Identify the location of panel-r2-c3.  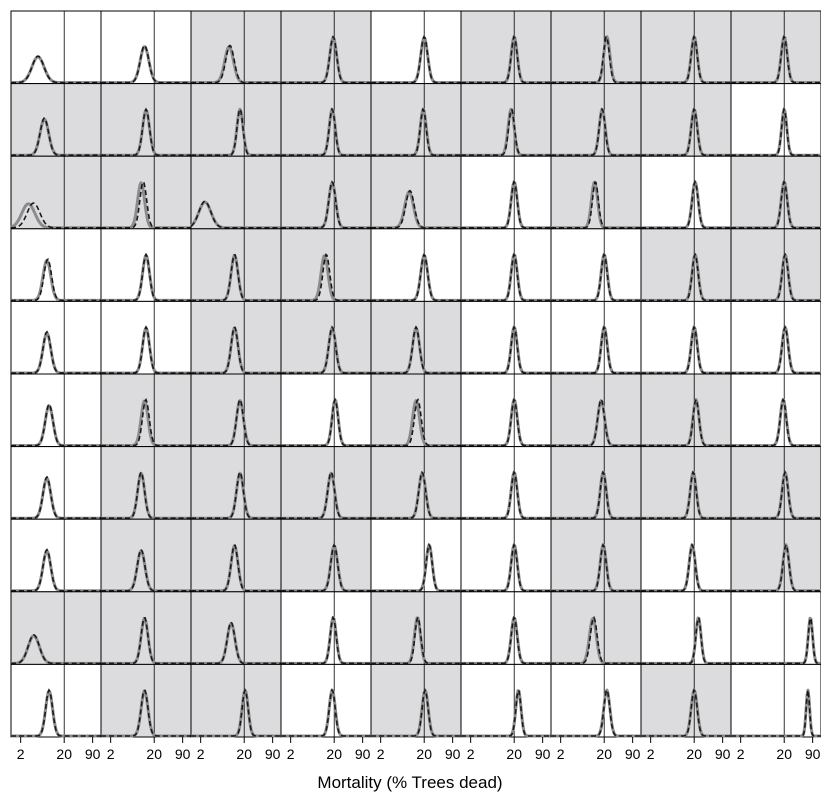
(236, 120).